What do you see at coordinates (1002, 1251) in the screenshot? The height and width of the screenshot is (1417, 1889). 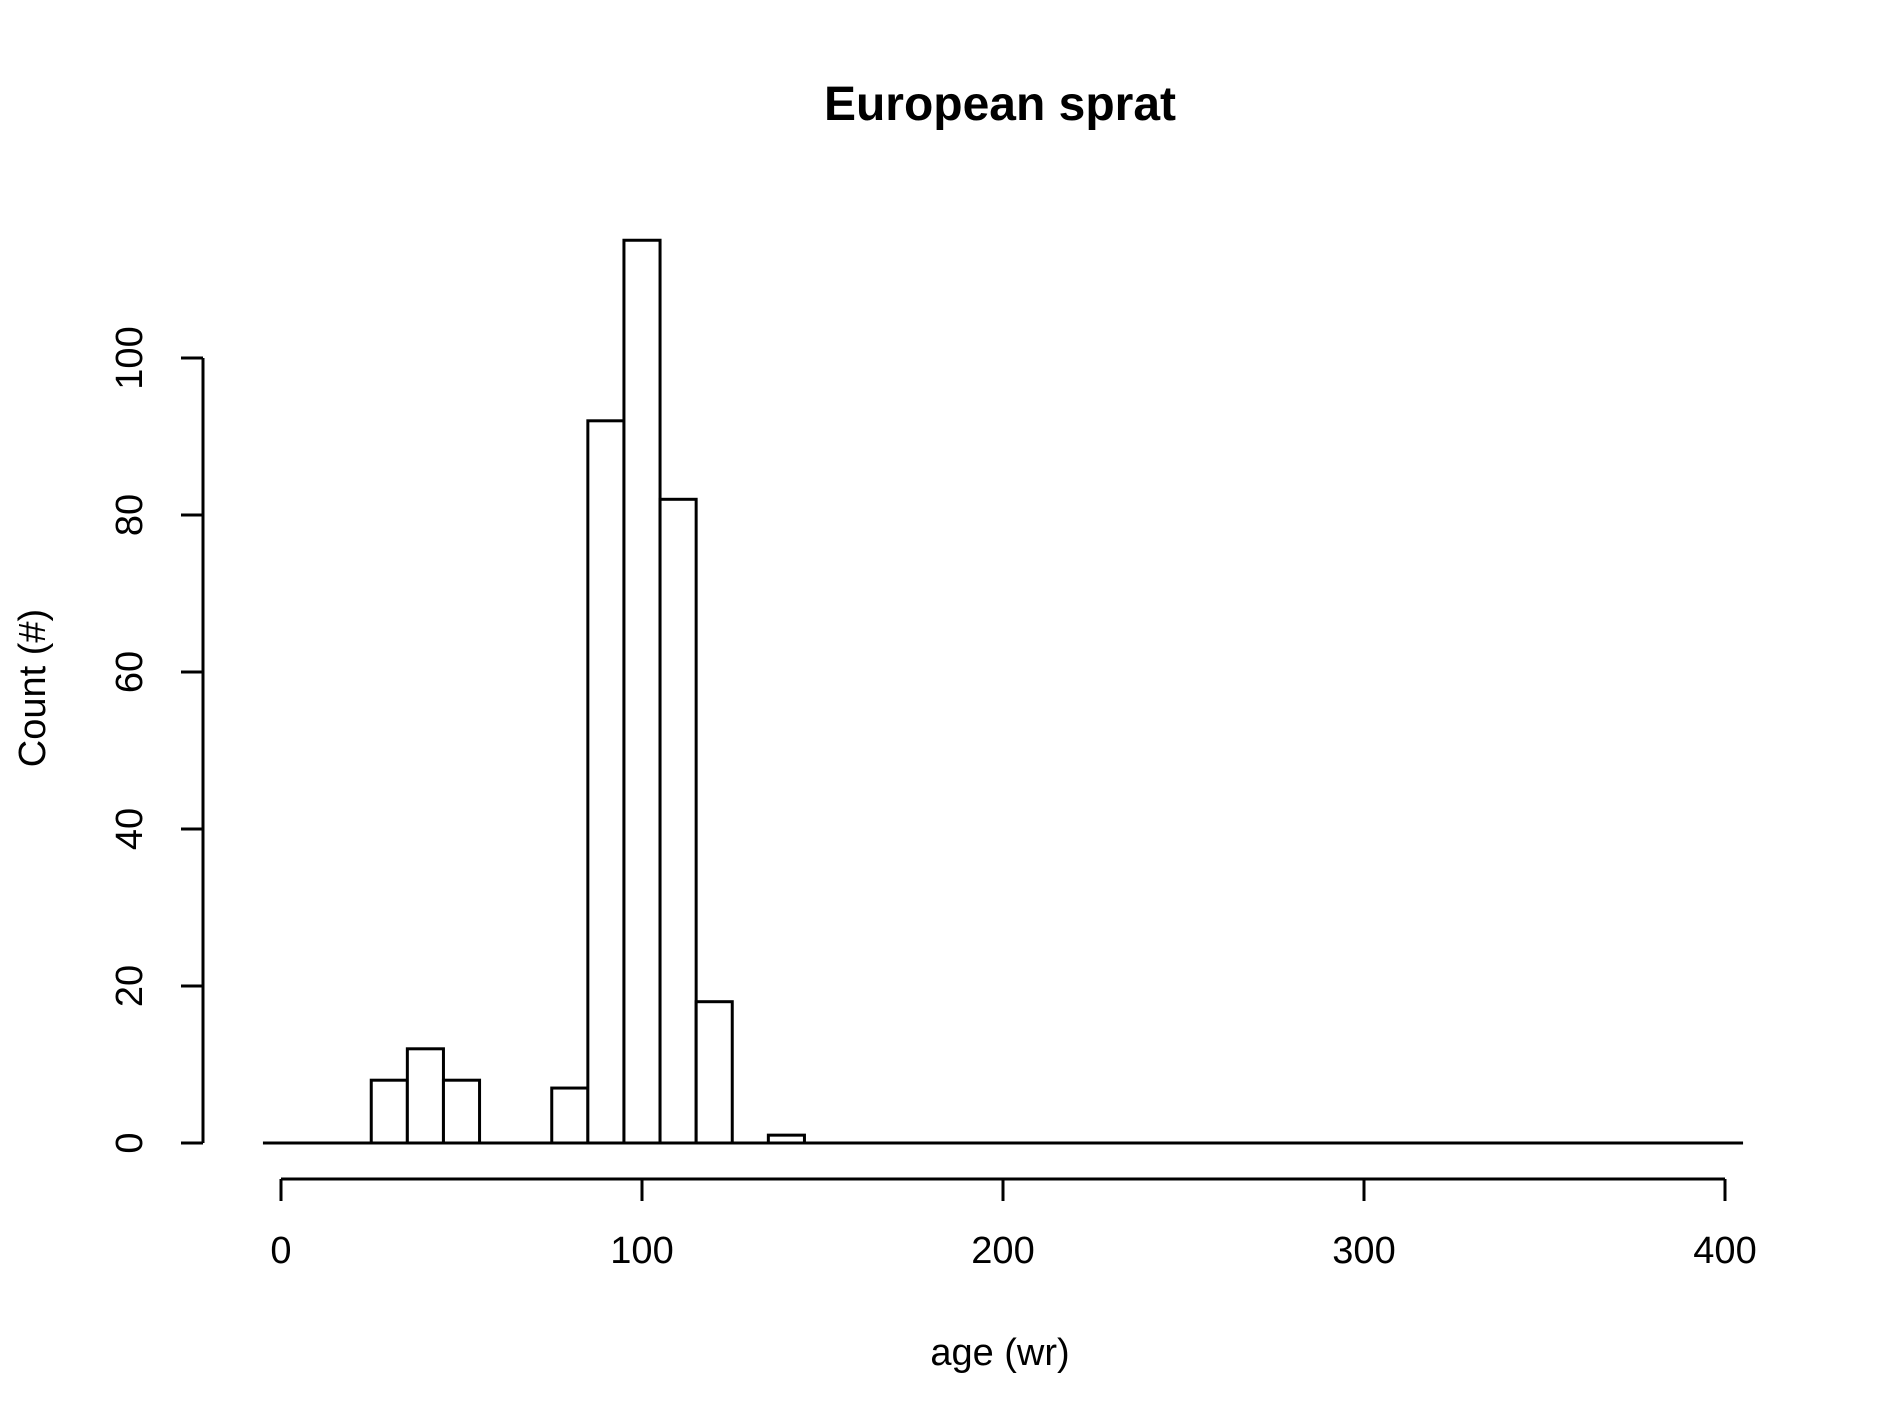 I see `x-tick-label-2: 200` at bounding box center [1002, 1251].